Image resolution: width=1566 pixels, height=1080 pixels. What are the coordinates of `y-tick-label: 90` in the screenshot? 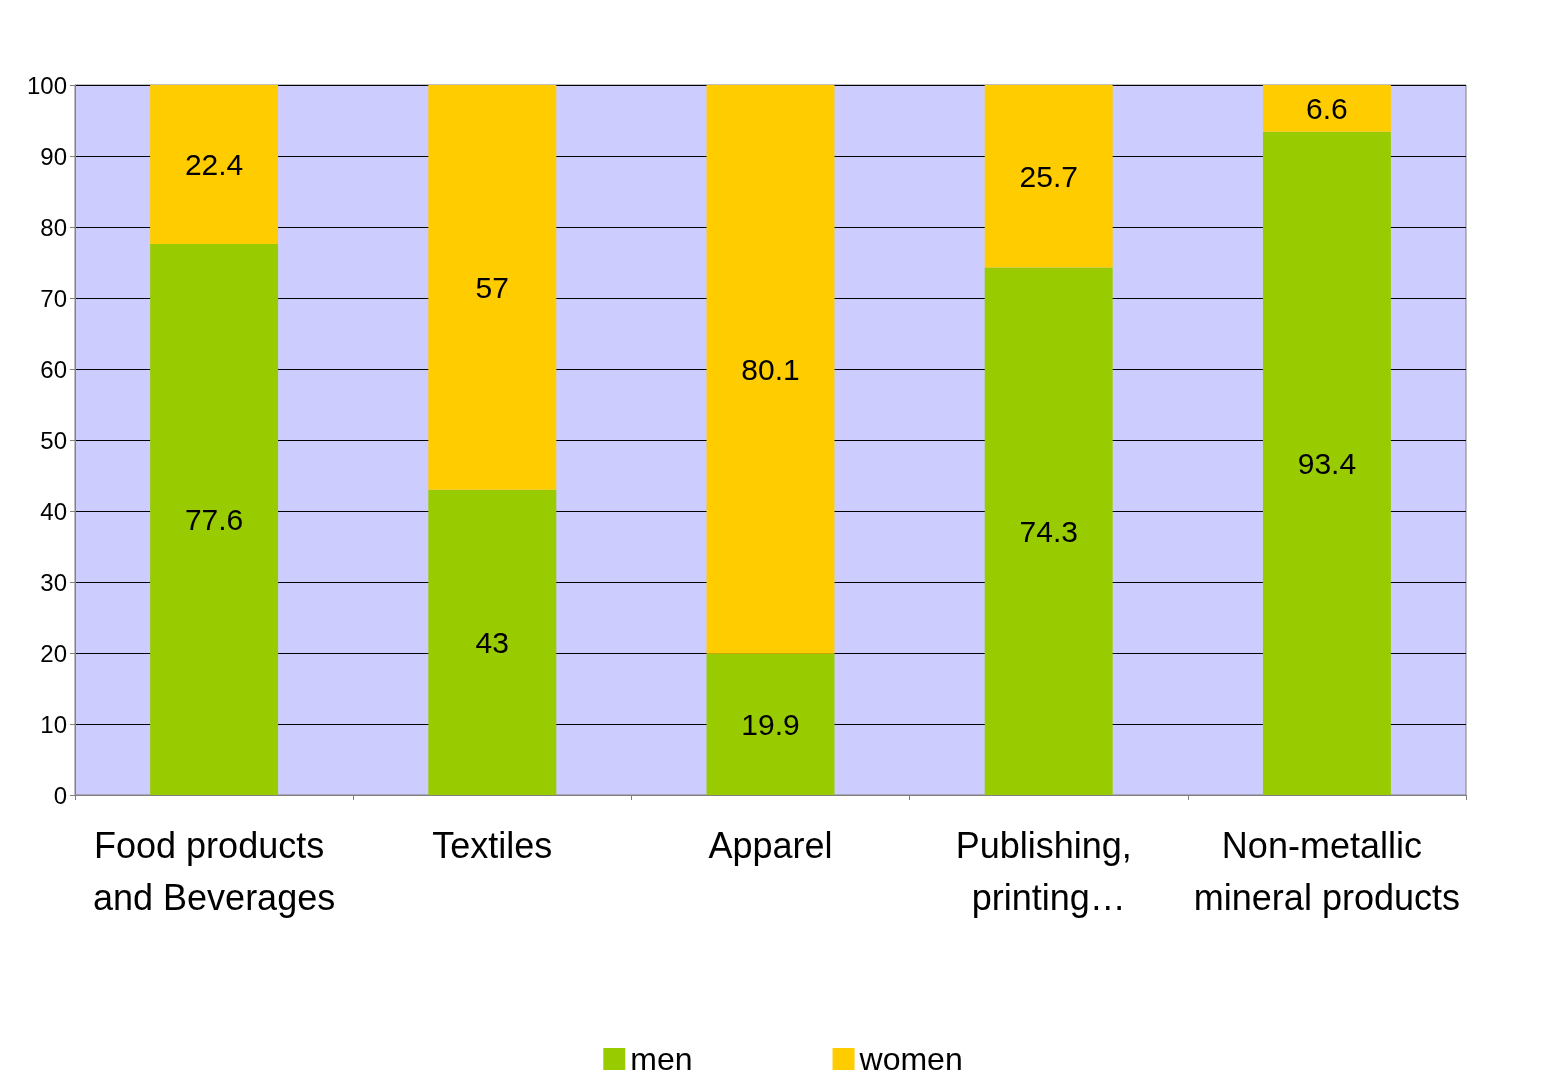 It's located at (53, 156).